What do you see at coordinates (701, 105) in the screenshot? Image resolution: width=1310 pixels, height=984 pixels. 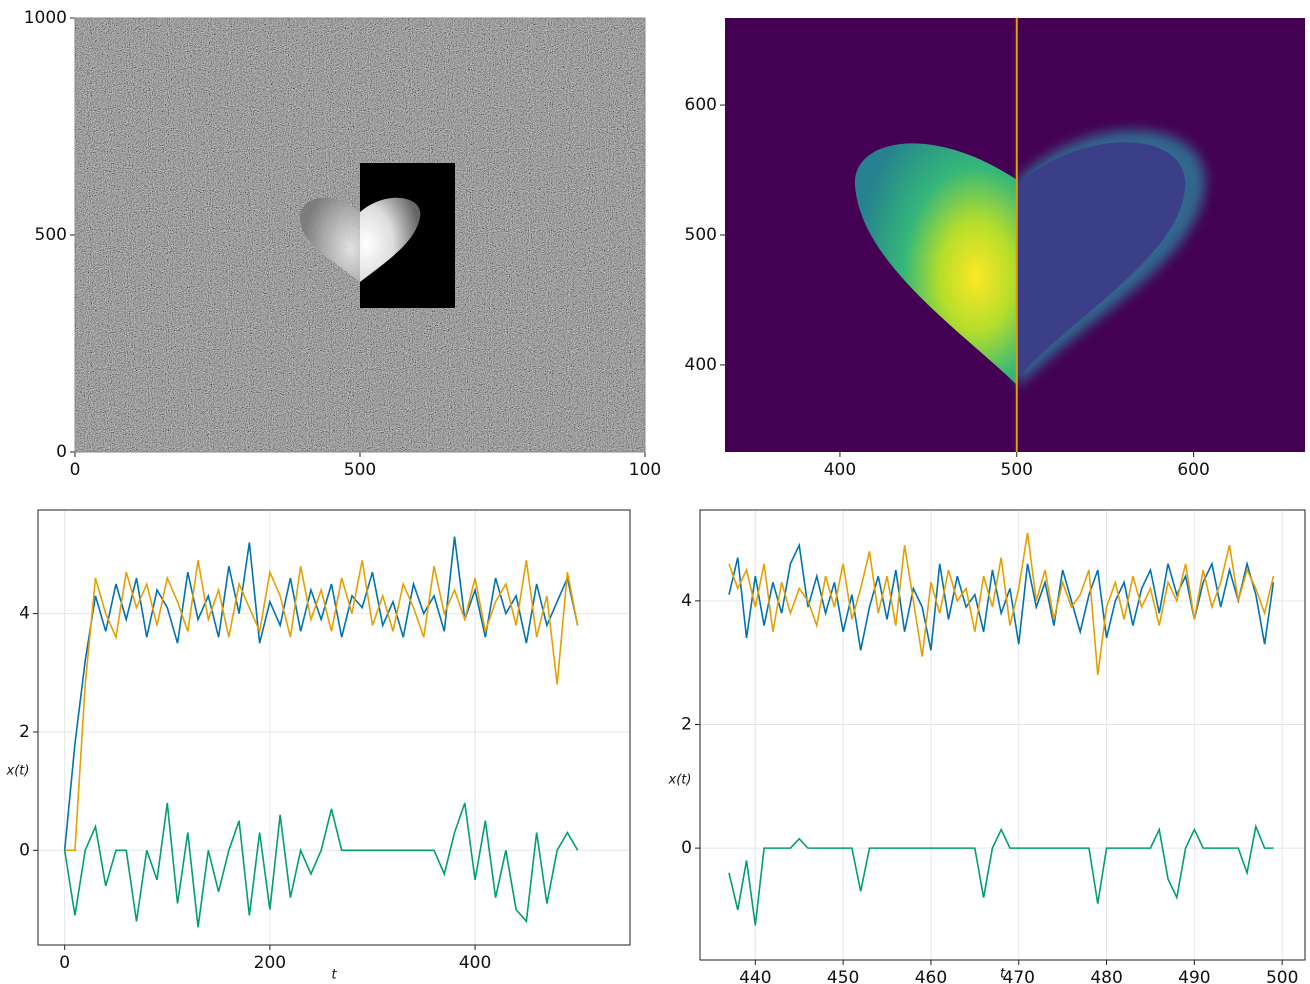 I see `y-tick-label: 600` at bounding box center [701, 105].